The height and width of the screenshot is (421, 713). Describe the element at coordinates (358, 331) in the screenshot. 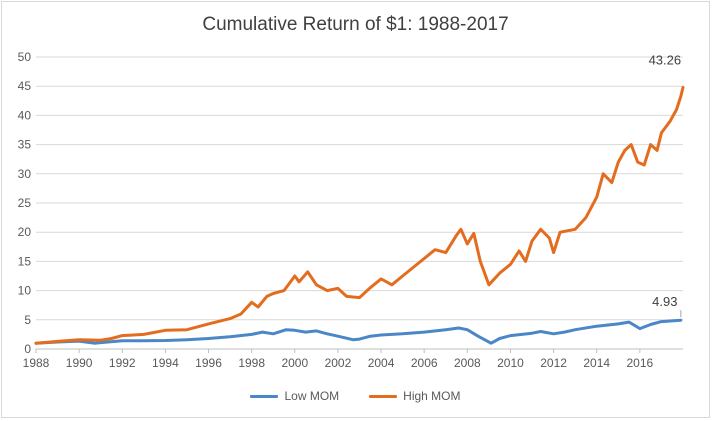

I see `series-line-low-mom` at that location.